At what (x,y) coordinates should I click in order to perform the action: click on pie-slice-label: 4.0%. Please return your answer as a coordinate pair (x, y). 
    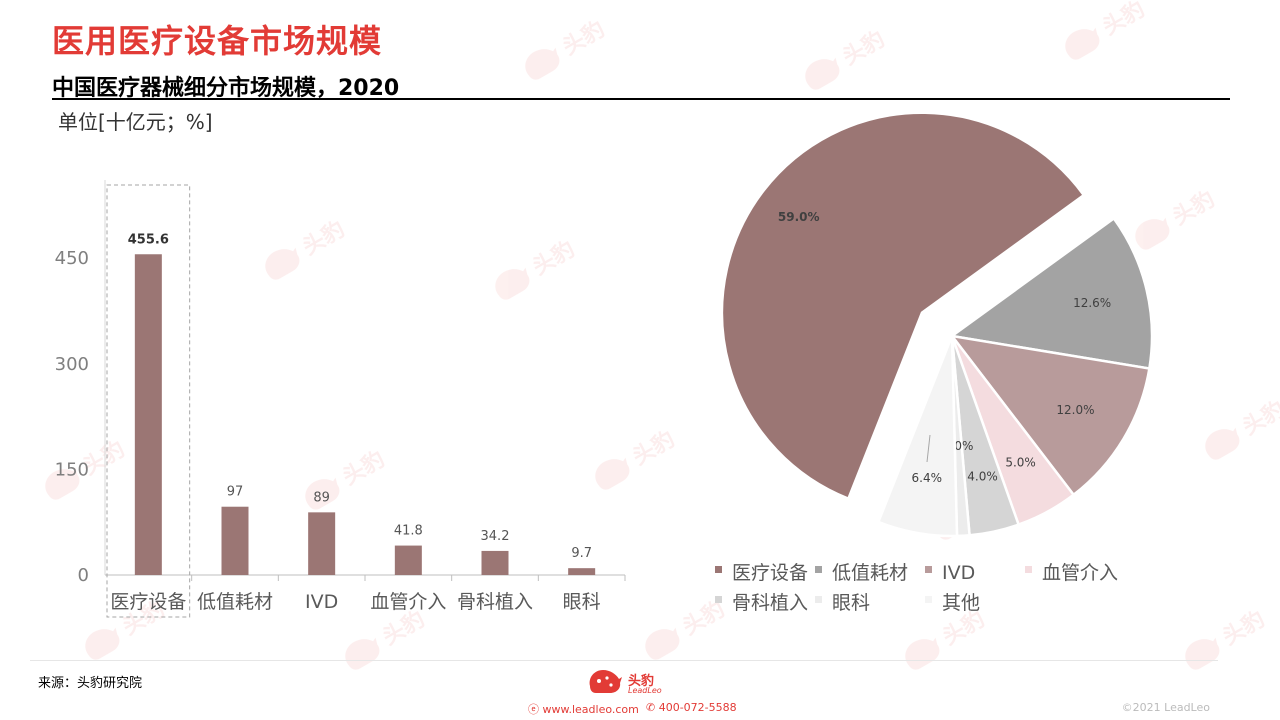
    Looking at the image, I should click on (982, 477).